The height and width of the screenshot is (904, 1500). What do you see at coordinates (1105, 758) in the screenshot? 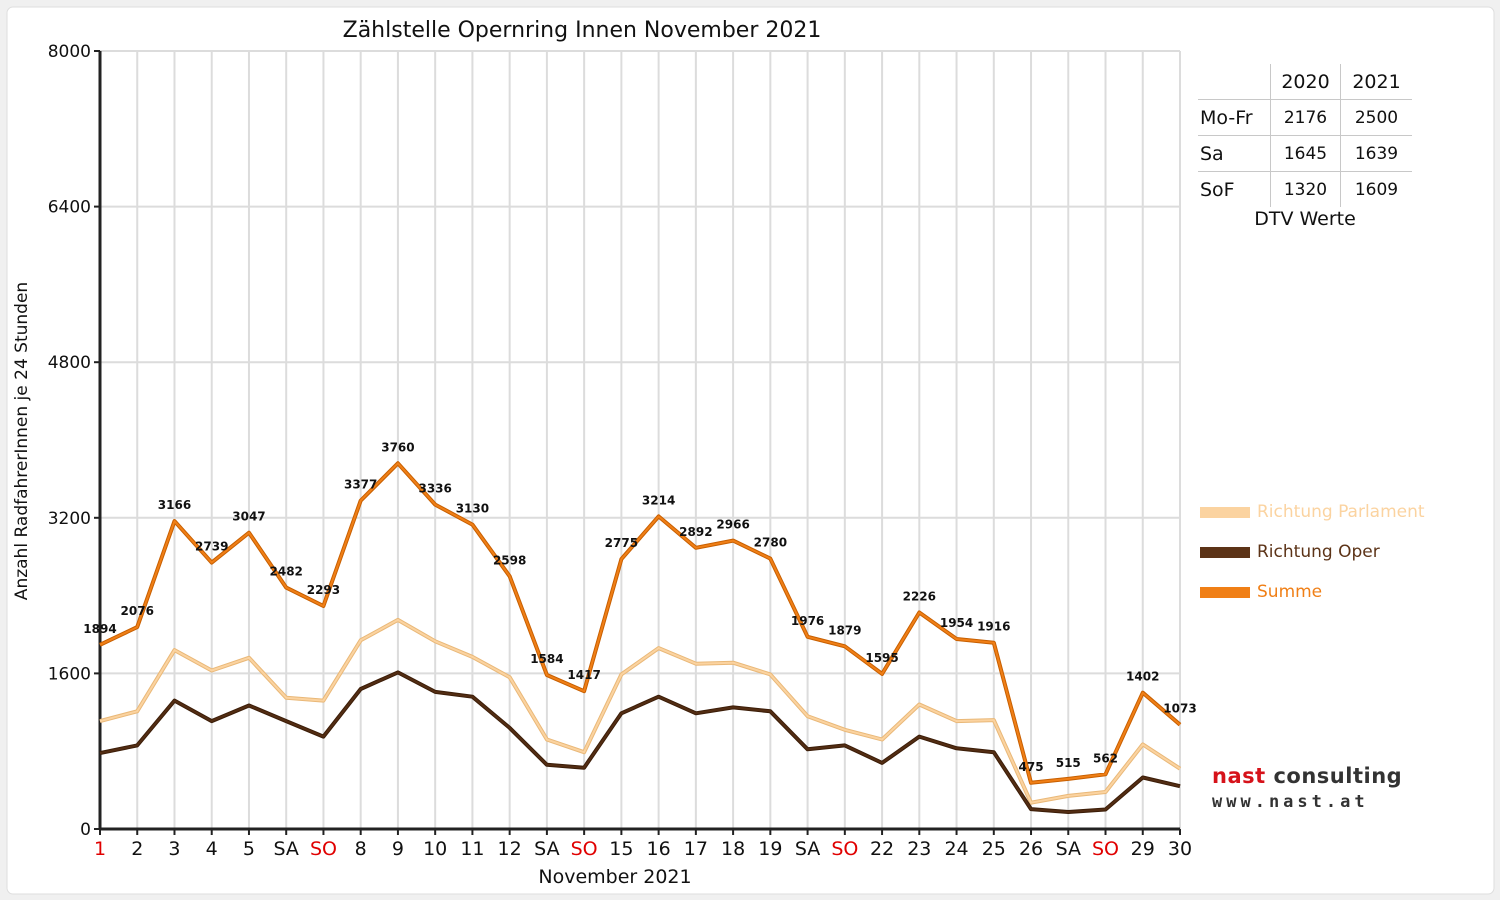
I see `data-label-summe: 562` at bounding box center [1105, 758].